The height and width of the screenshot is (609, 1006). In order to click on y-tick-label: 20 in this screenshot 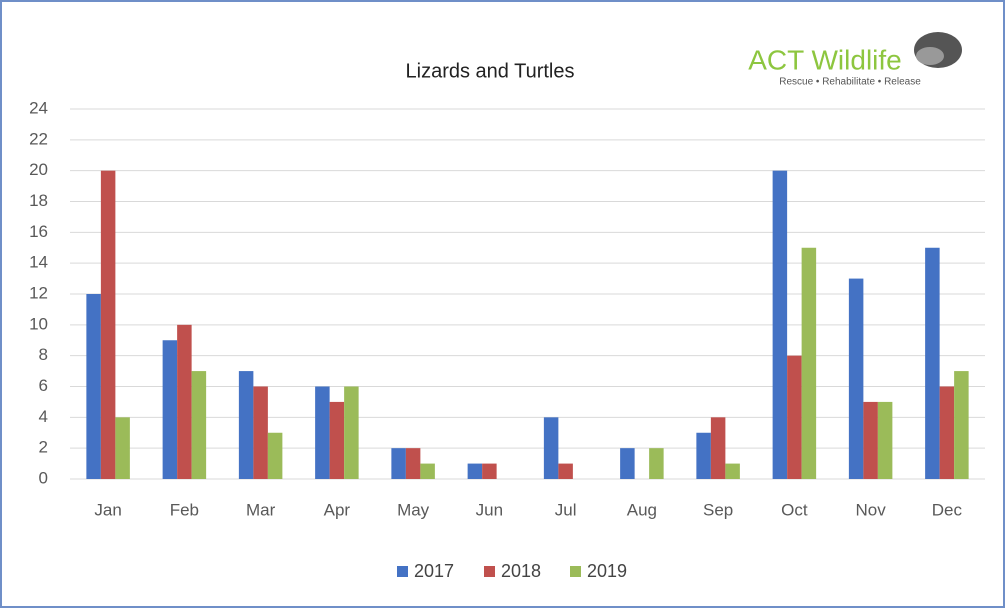, I will do `click(38, 169)`.